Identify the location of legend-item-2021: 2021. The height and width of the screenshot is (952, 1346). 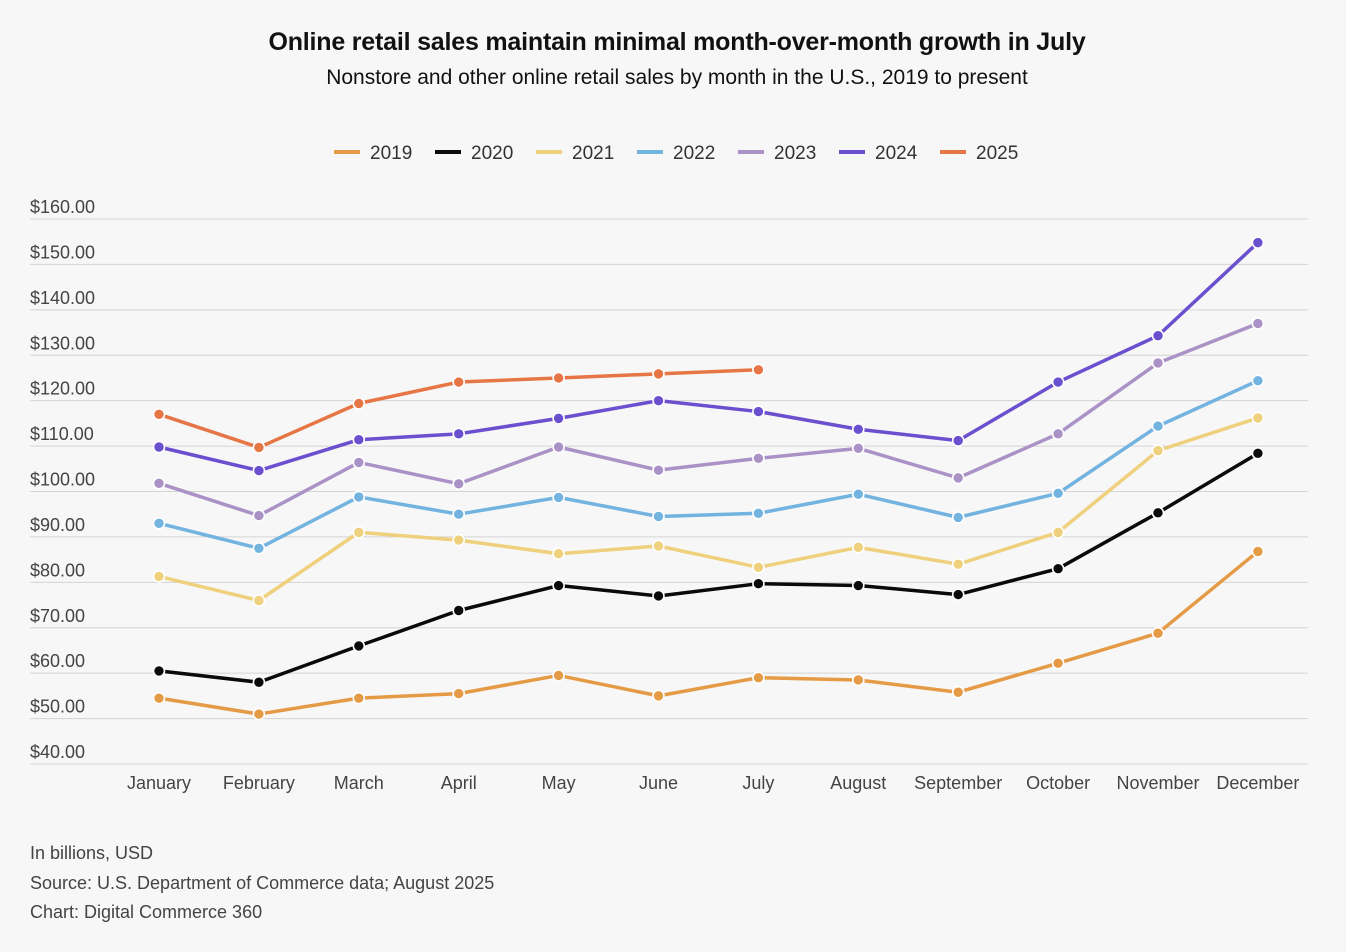
(575, 153).